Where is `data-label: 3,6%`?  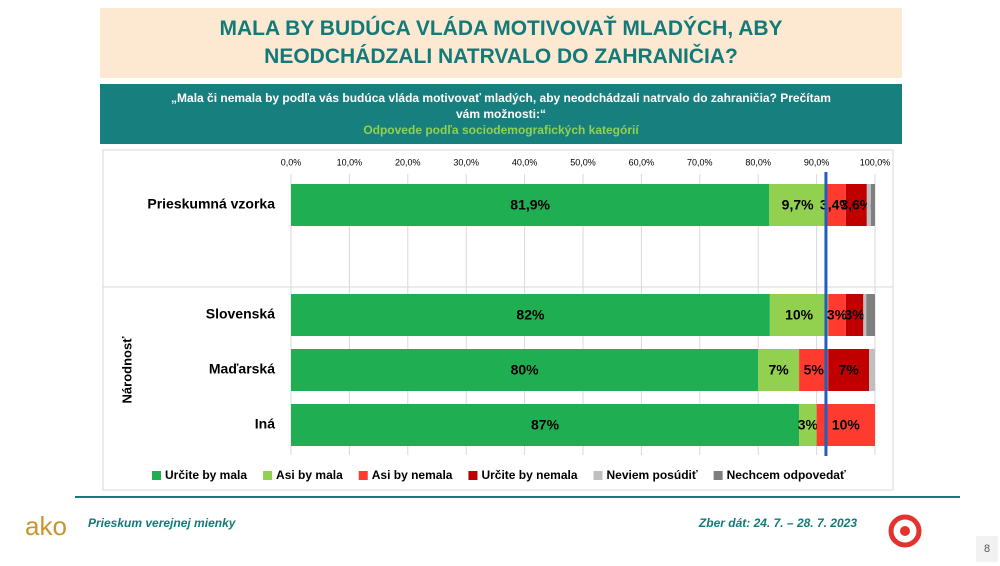
data-label: 3,6% is located at coordinates (856, 205).